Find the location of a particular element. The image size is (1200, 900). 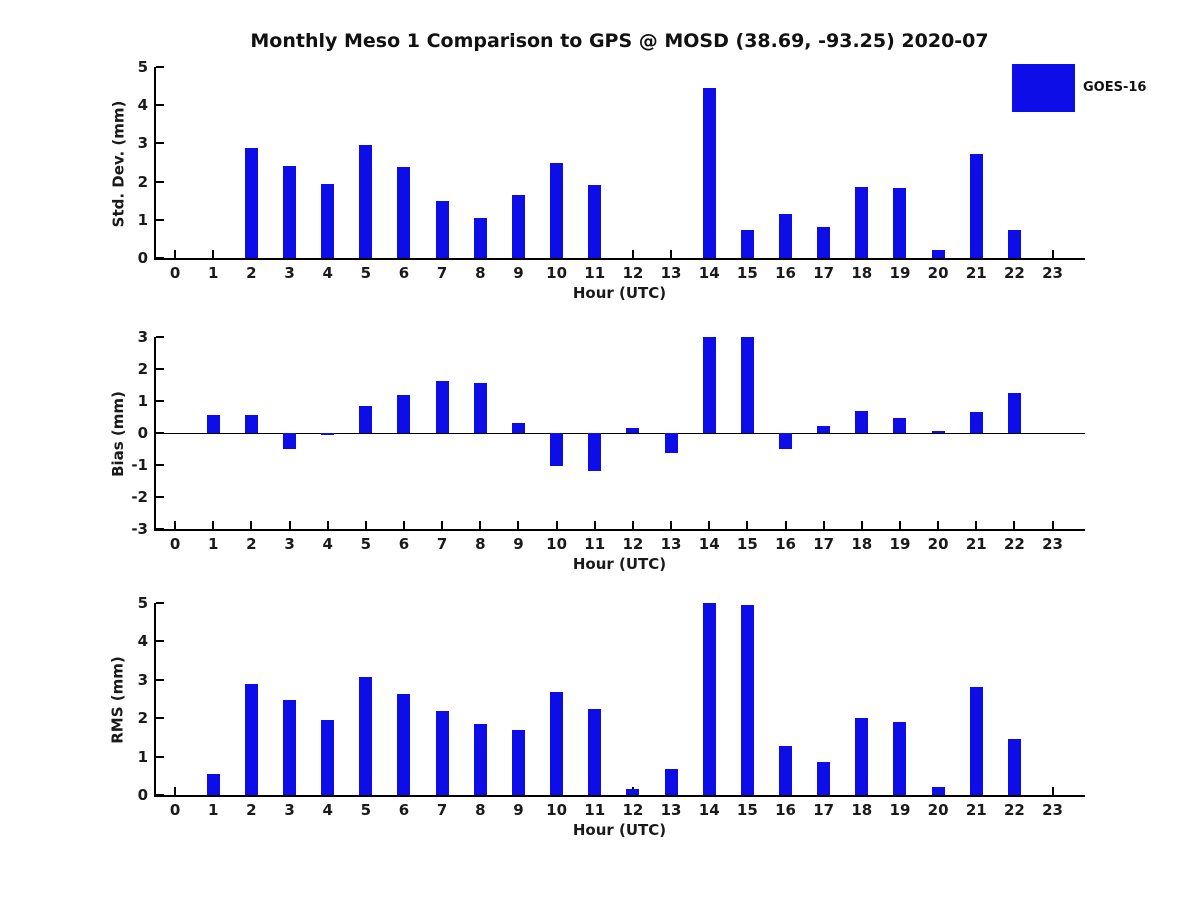

x-tick-label: 0 is located at coordinates (175, 810).